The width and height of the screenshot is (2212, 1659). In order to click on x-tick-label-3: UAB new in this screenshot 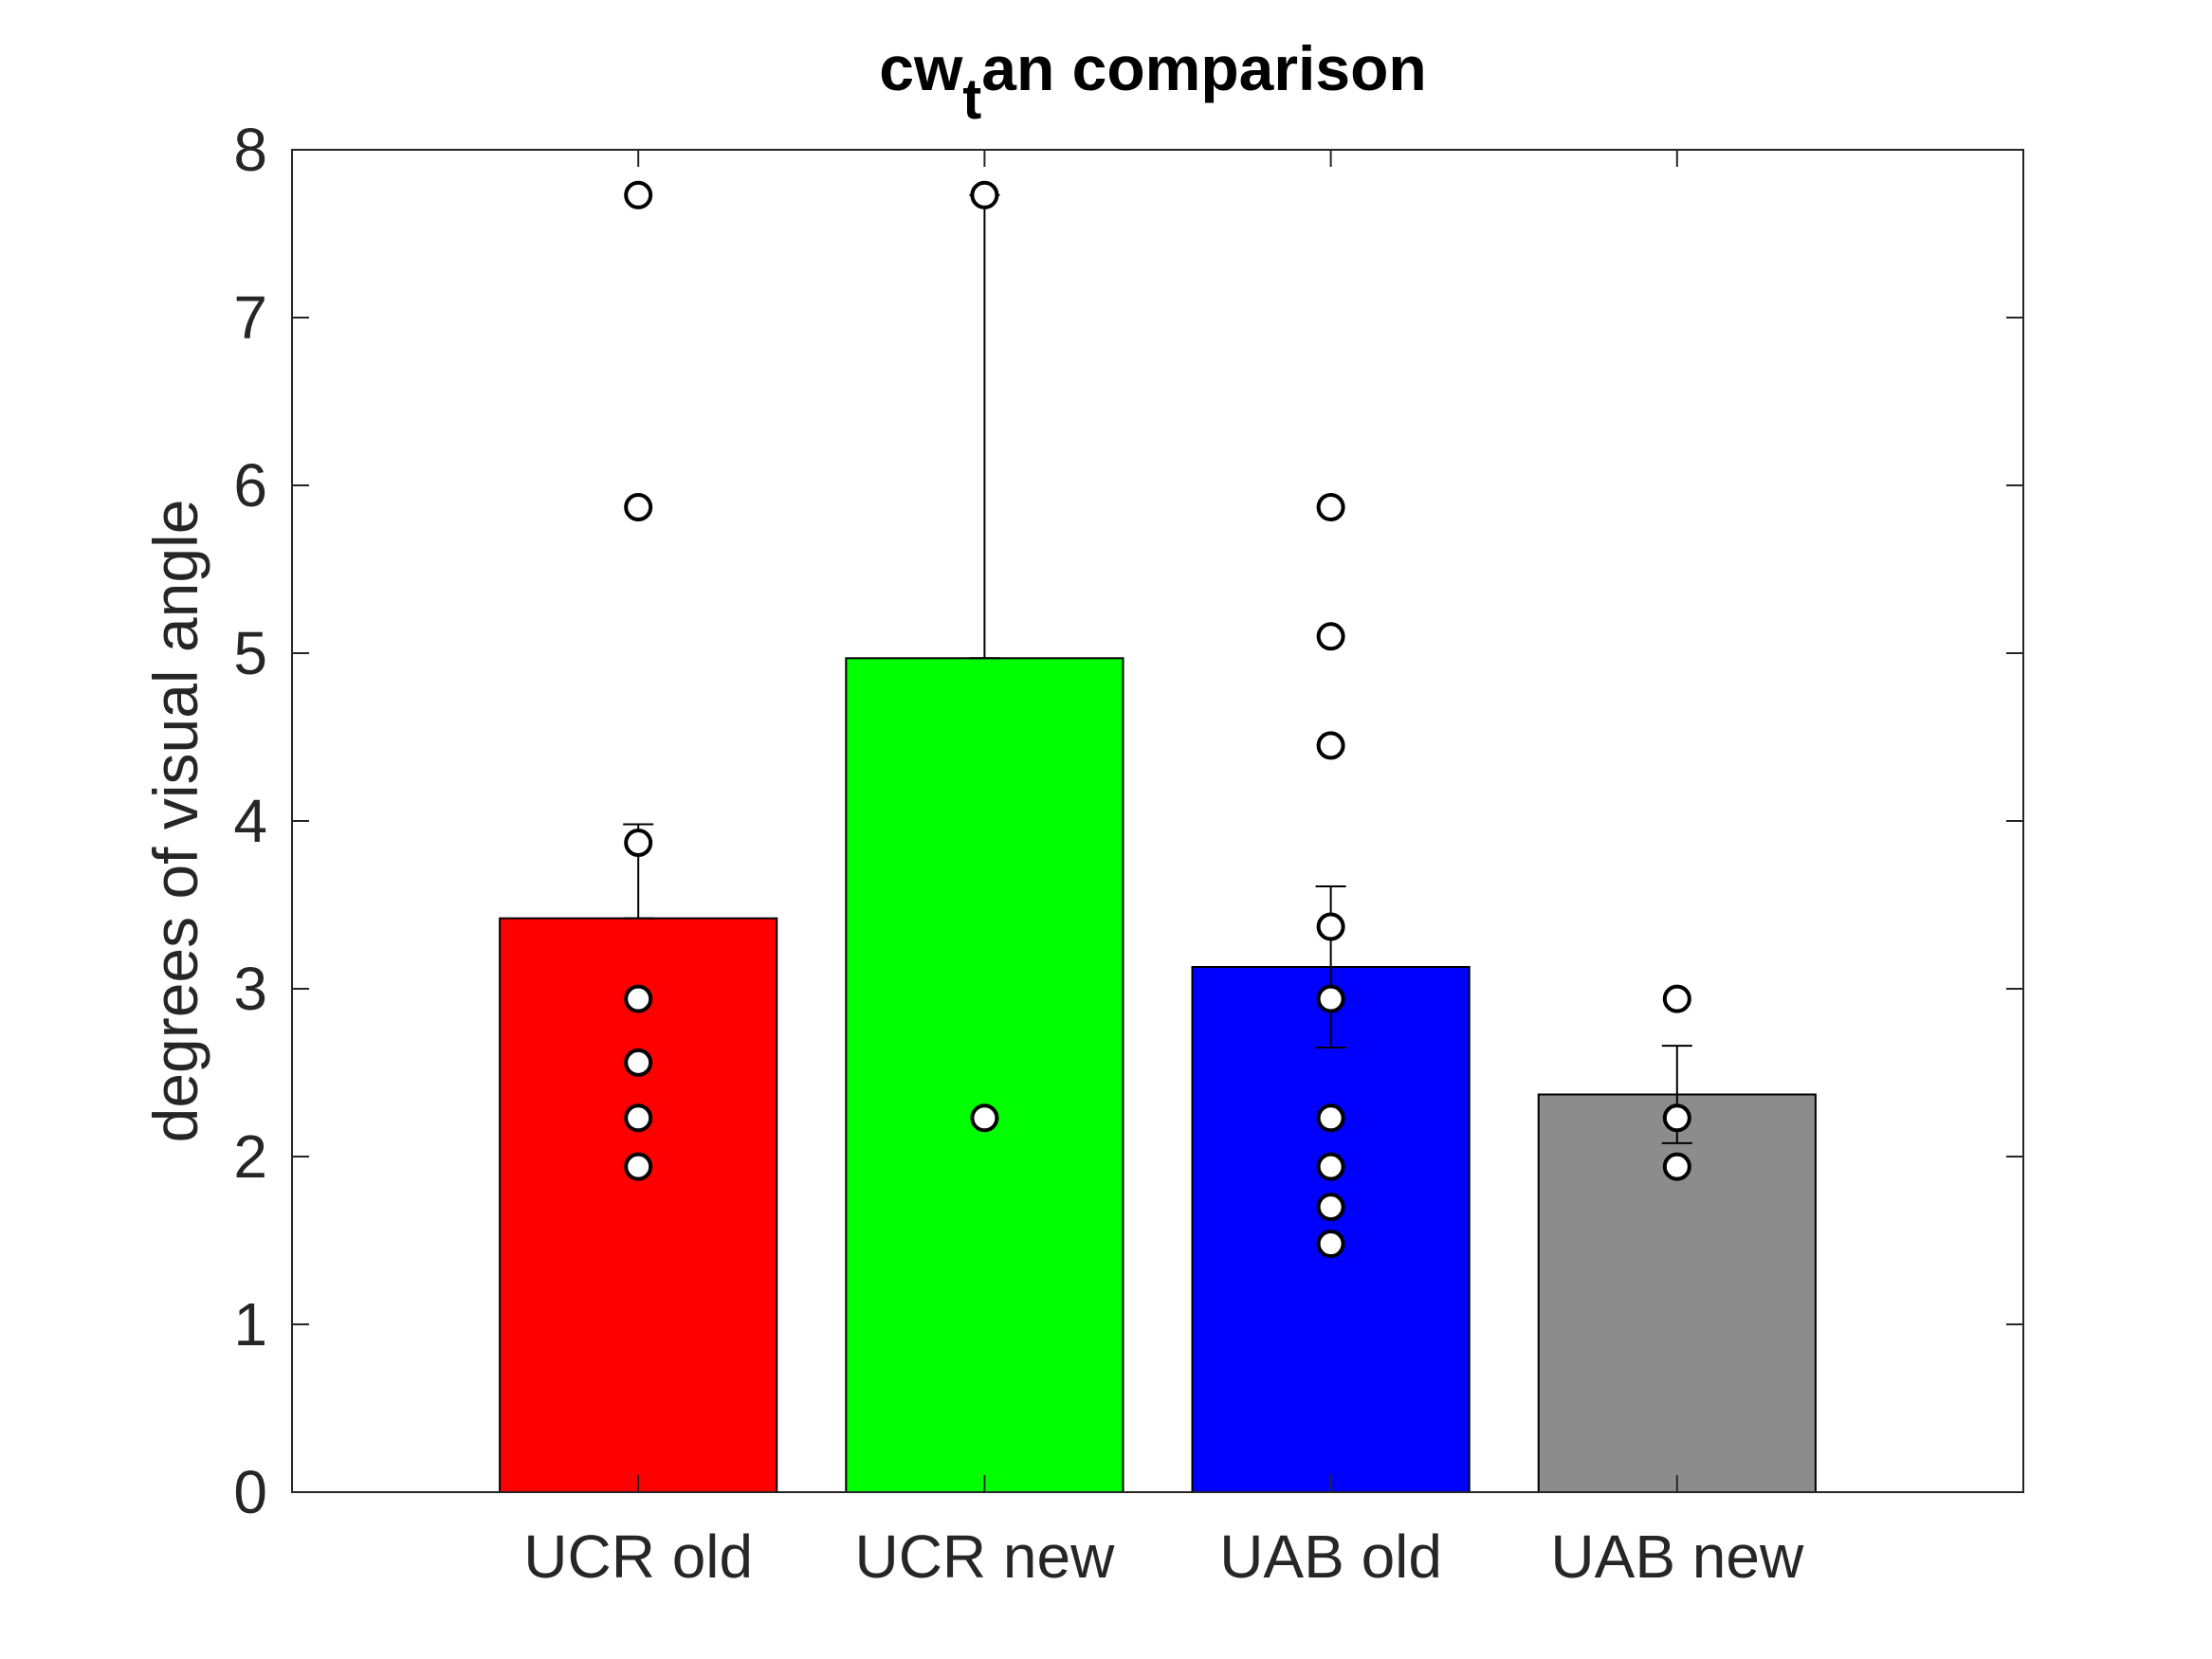, I will do `click(1677, 1556)`.